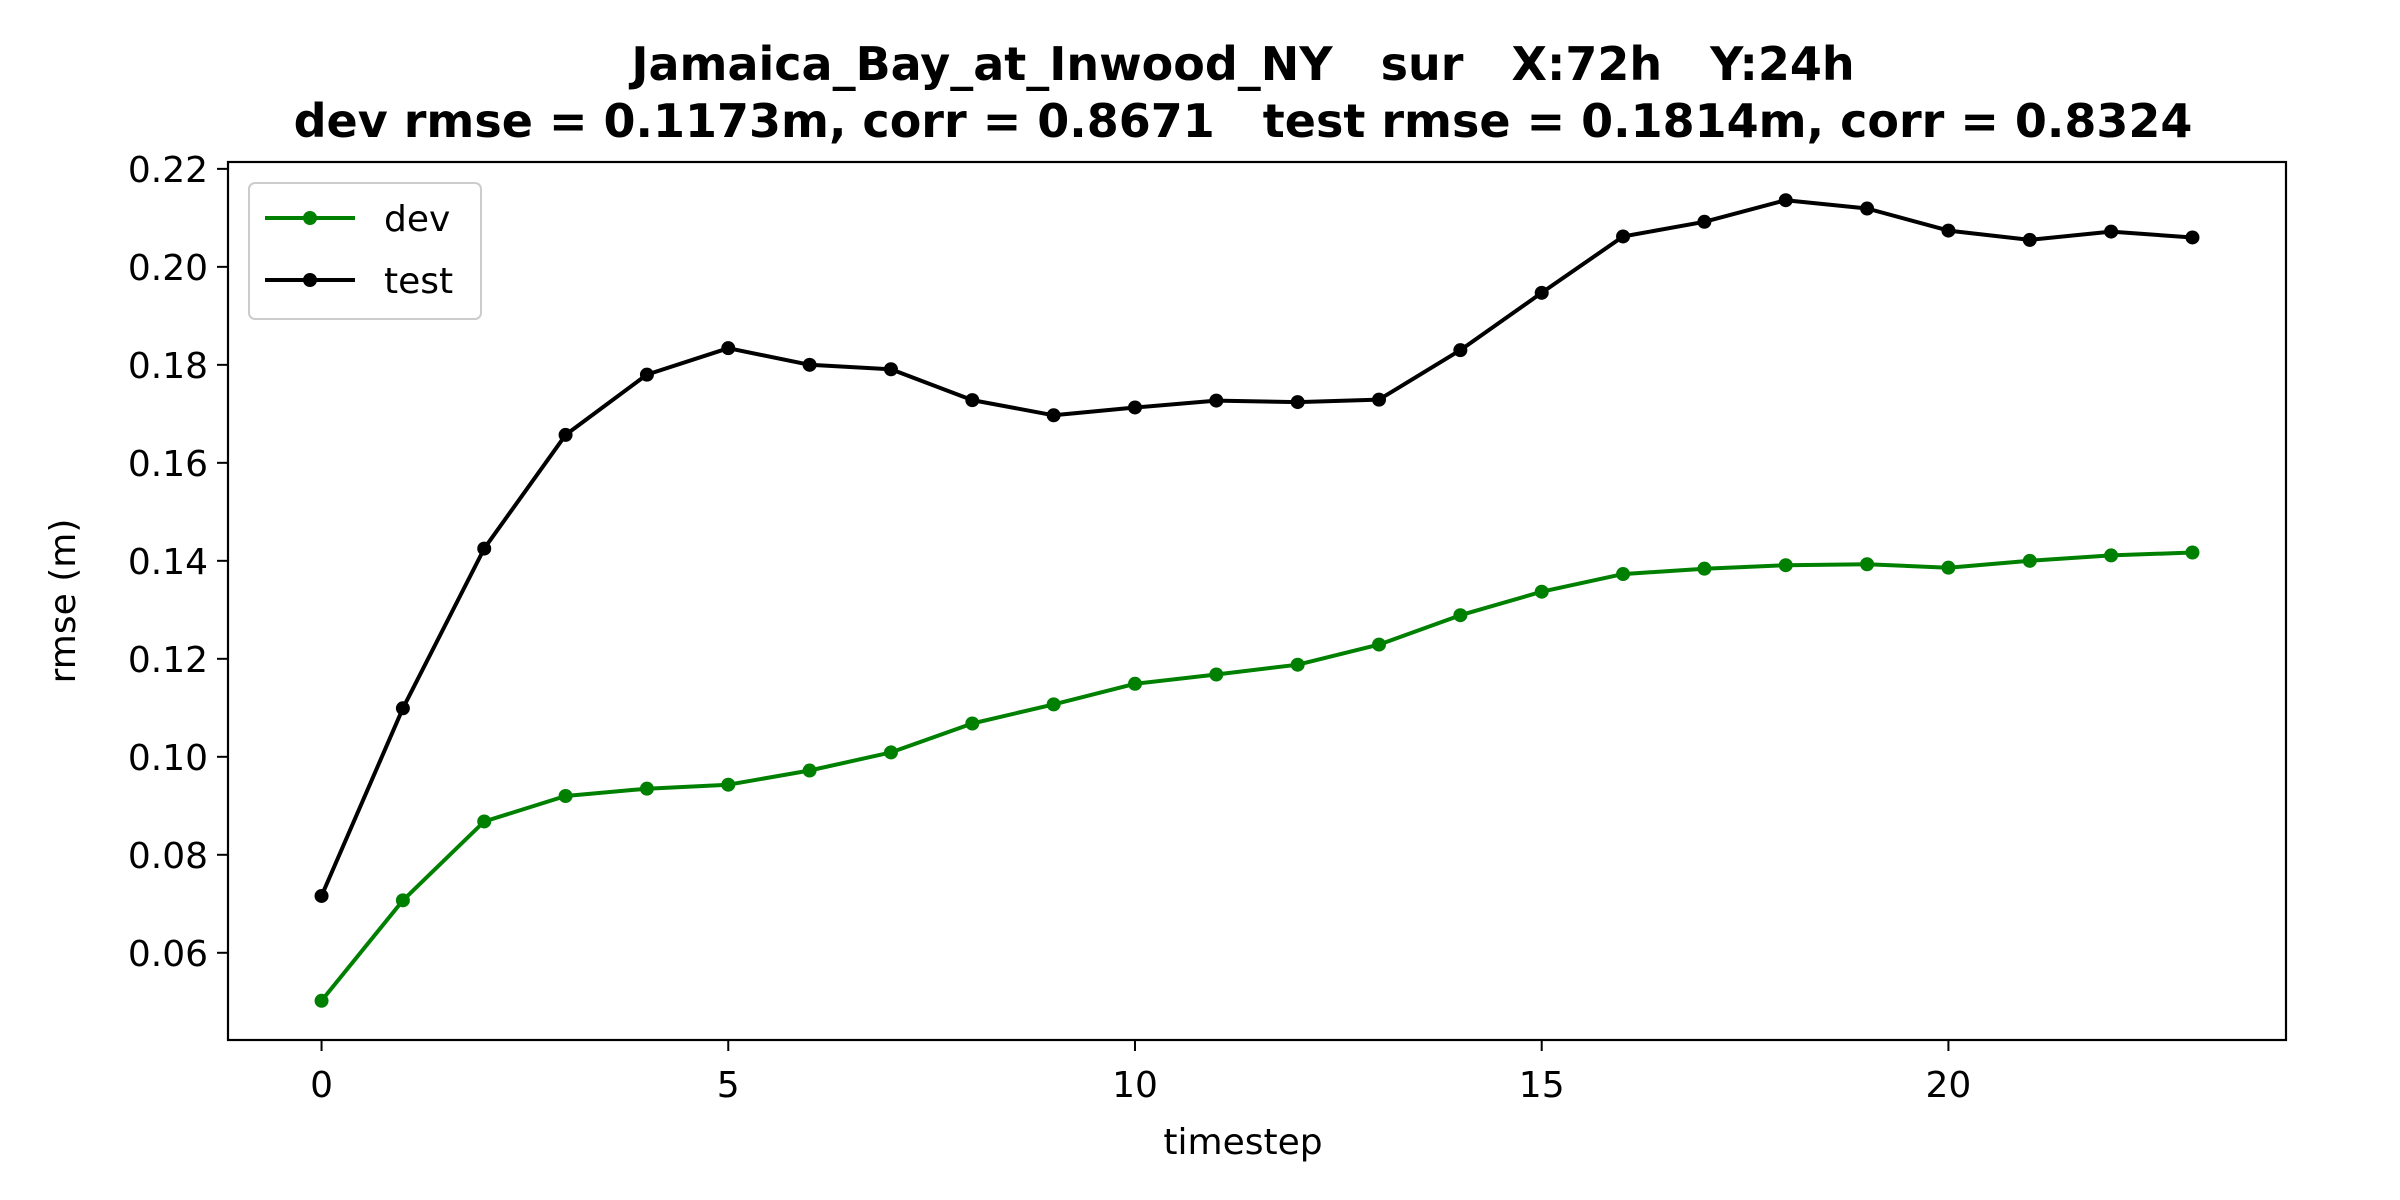  I want to click on x-tick-label: 10, so click(1135, 1085).